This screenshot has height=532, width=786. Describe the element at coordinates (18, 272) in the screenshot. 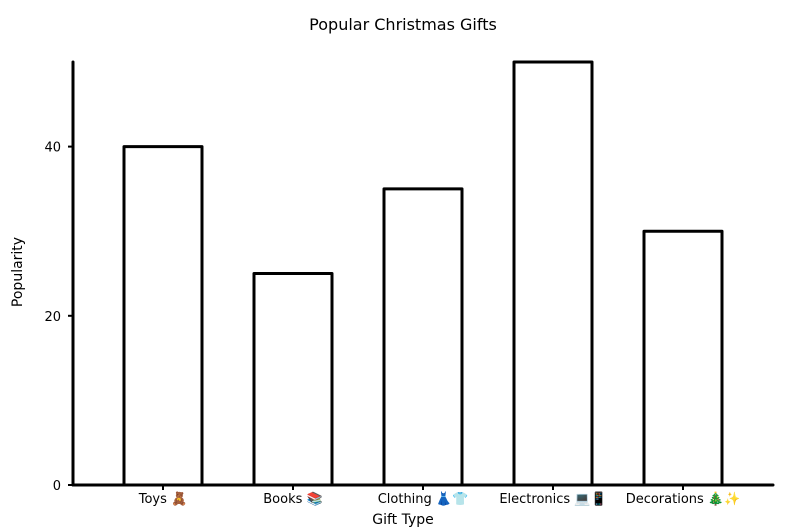

I see `y-axis-label: Popularity` at that location.